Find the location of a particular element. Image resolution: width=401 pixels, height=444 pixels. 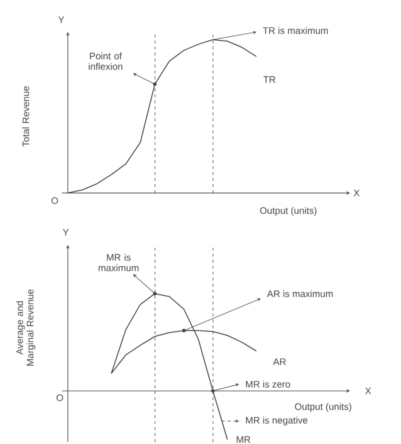

series-label: AR is located at coordinates (279, 361).